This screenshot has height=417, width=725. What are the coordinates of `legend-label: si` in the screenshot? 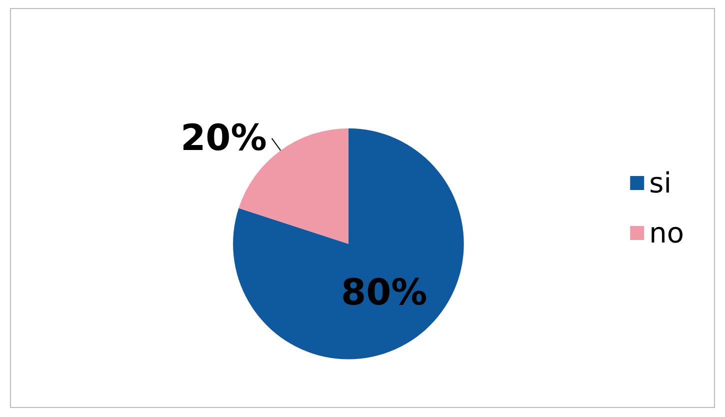 It's located at (660, 183).